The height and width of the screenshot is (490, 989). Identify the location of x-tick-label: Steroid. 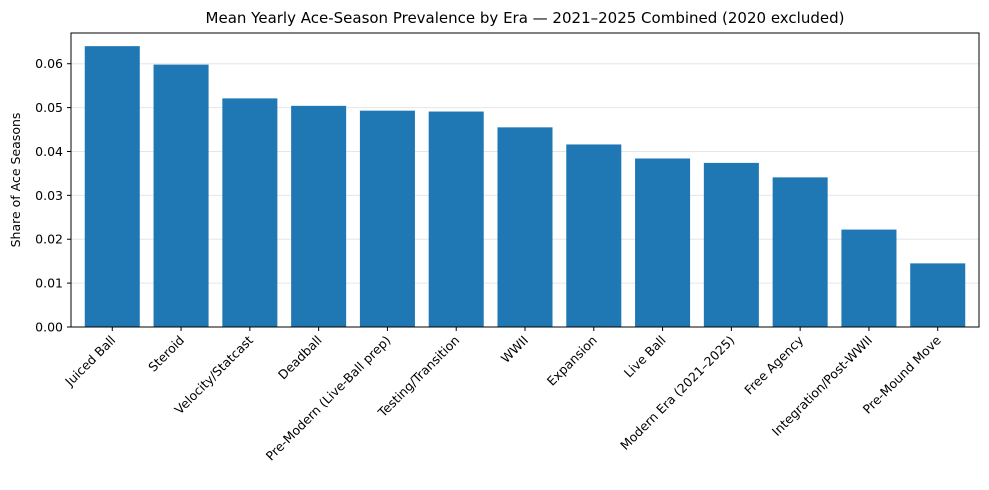
(166, 354).